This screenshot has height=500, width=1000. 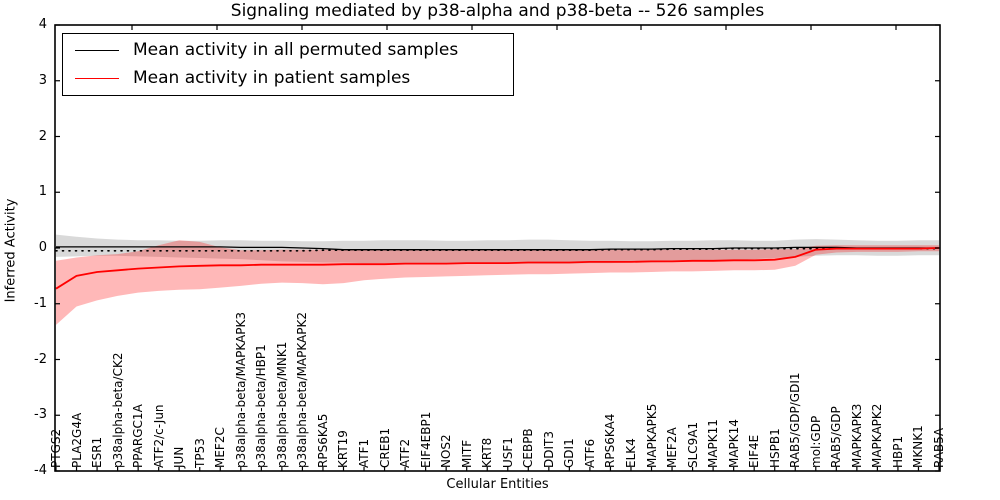 I want to click on legend-entry-patient: Mean activity in patient samples, so click(x=294, y=78).